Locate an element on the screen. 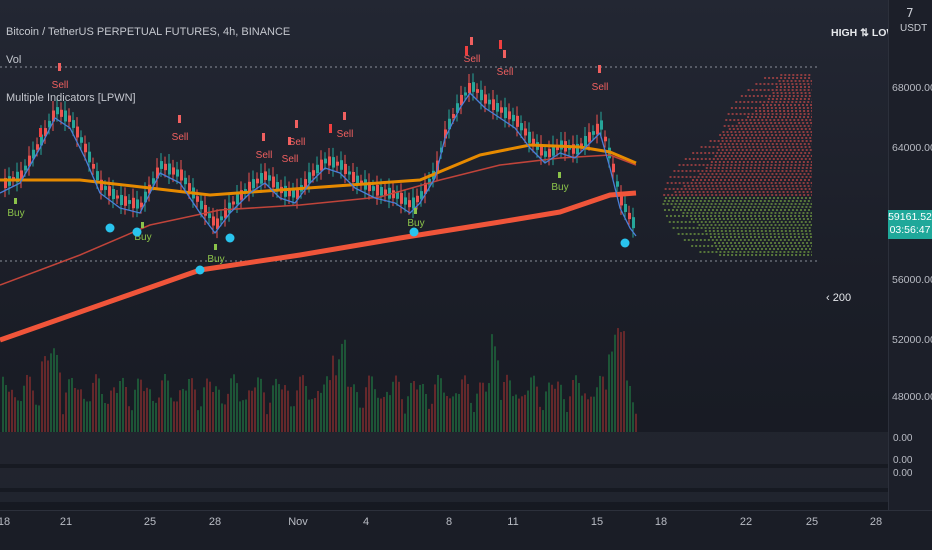  y-tick-label: 68000.00 is located at coordinates (912, 88).